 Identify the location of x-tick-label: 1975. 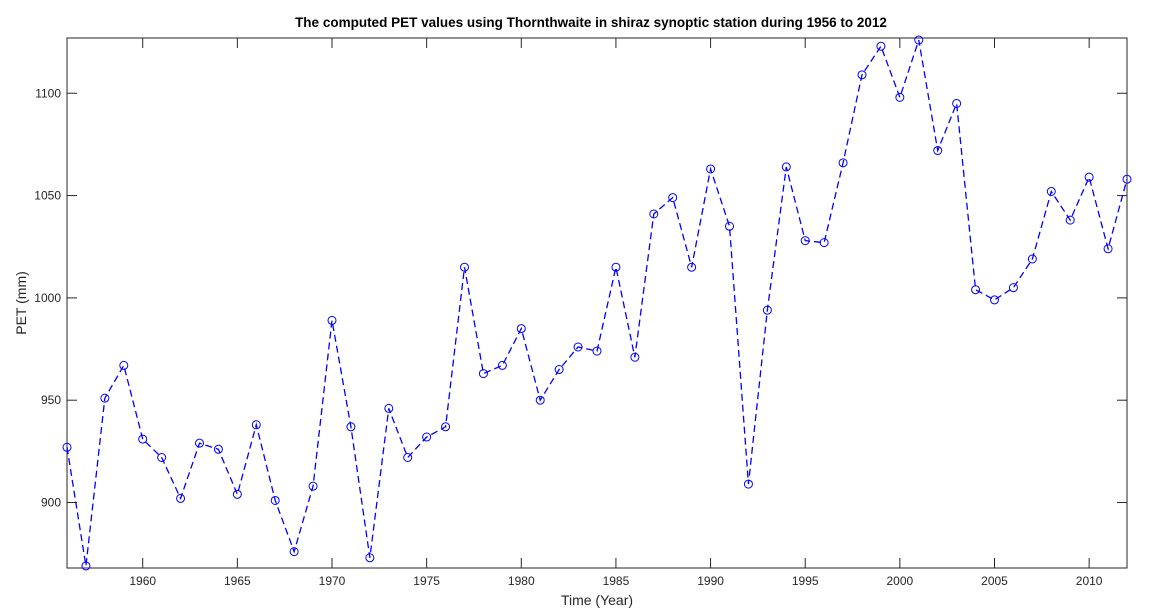
(426, 581).